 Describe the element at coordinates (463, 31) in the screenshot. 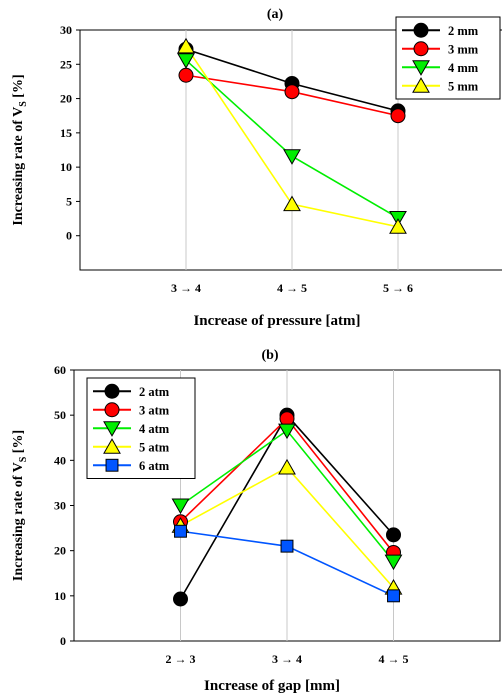

I see `legend-label: 2 mm` at that location.